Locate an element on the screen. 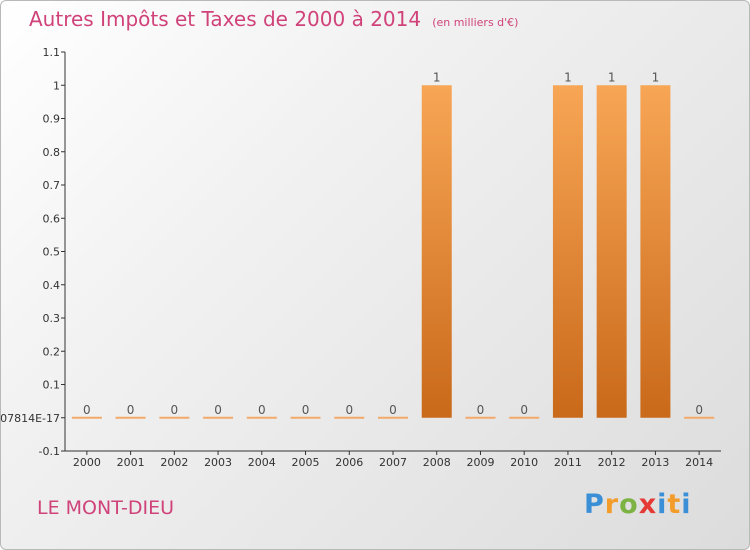 The image size is (750, 550). y-tick-label: 1.1 is located at coordinates (52, 52).